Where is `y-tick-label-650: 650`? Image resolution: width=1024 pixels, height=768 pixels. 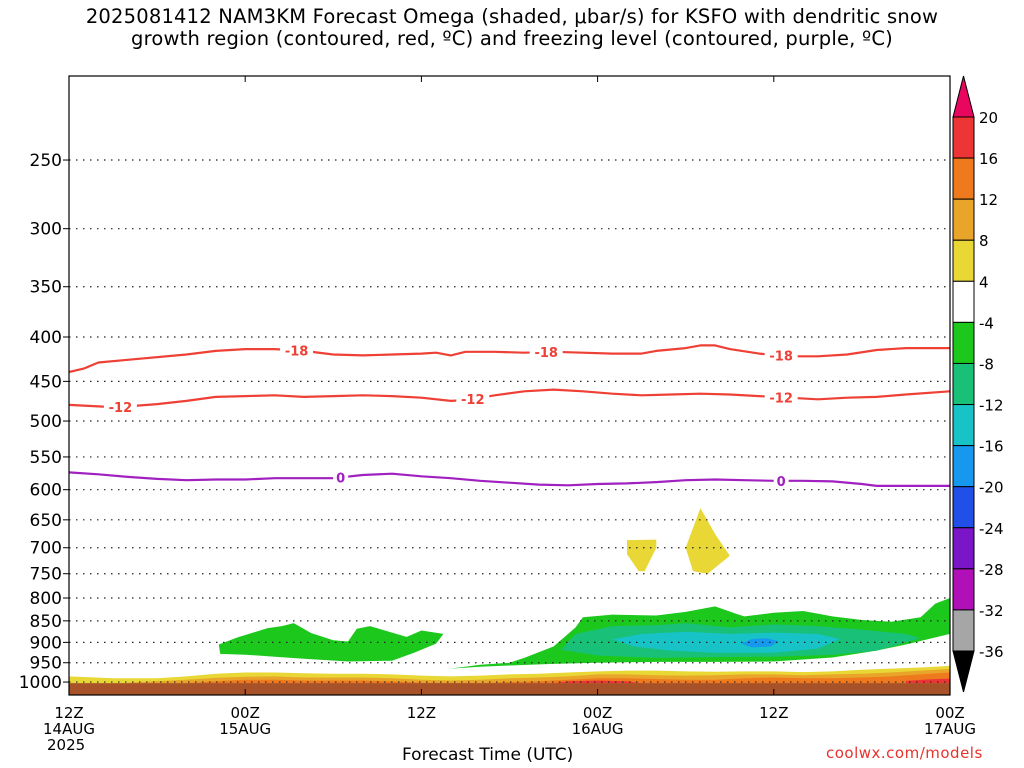
y-tick-label-650: 650 is located at coordinates (46, 521).